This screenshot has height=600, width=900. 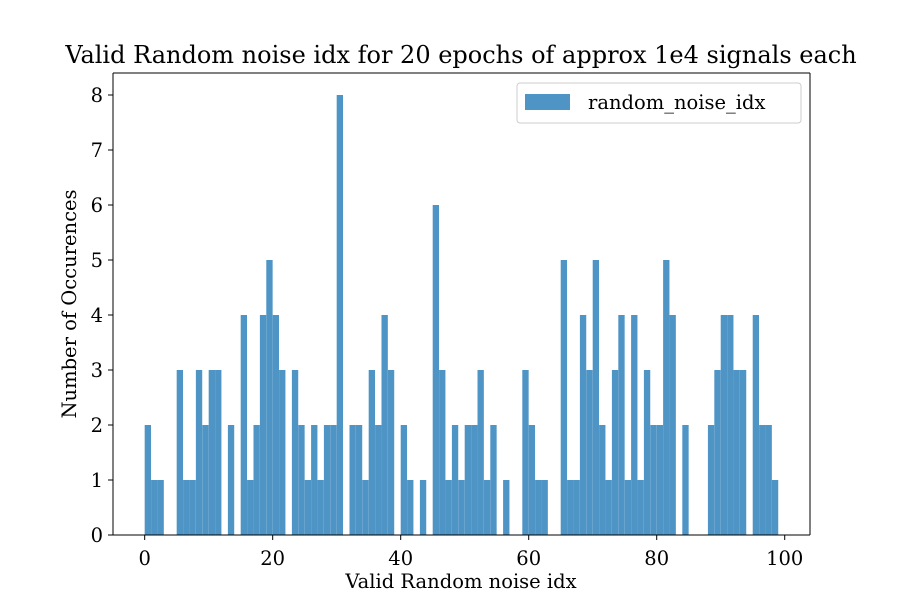 What do you see at coordinates (97, 150) in the screenshot?
I see `y-tick-label: 7` at bounding box center [97, 150].